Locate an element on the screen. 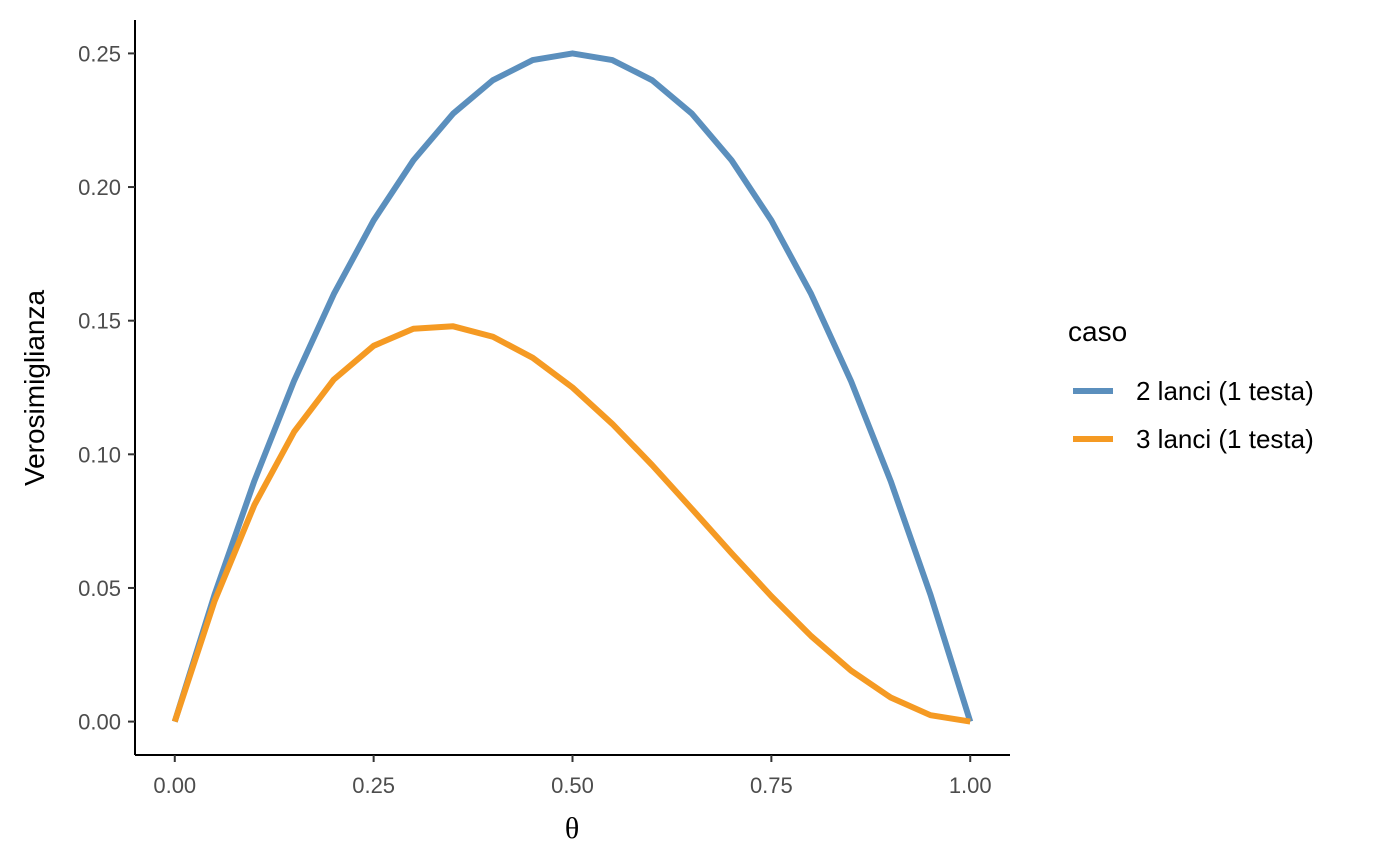 The height and width of the screenshot is (865, 1400). x-tick-label: 0.25 is located at coordinates (373, 785).